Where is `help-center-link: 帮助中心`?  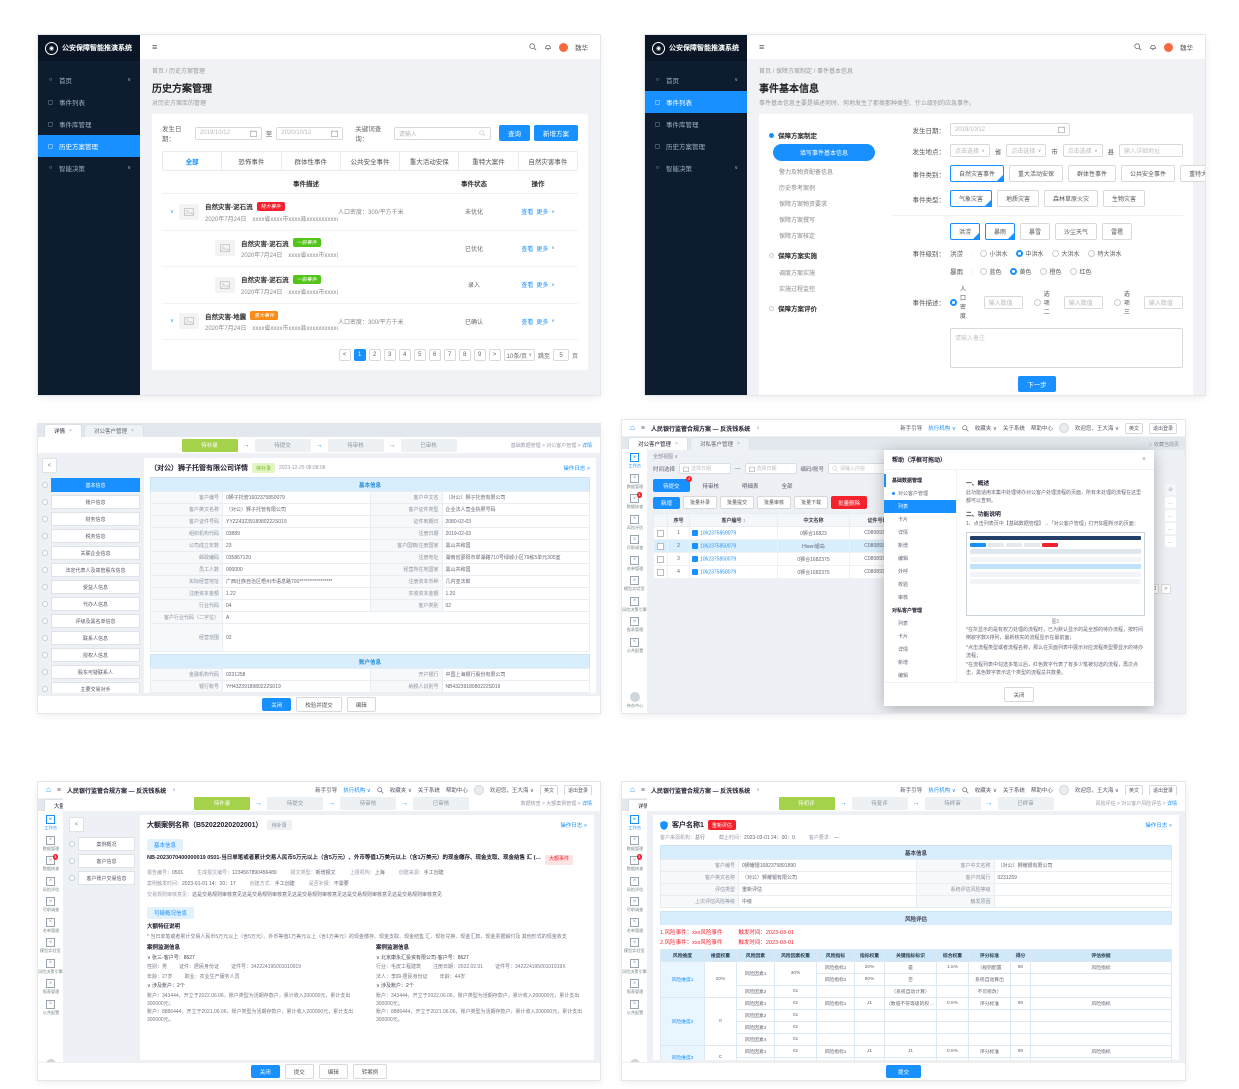 help-center-link: 帮助中心 is located at coordinates (1041, 429).